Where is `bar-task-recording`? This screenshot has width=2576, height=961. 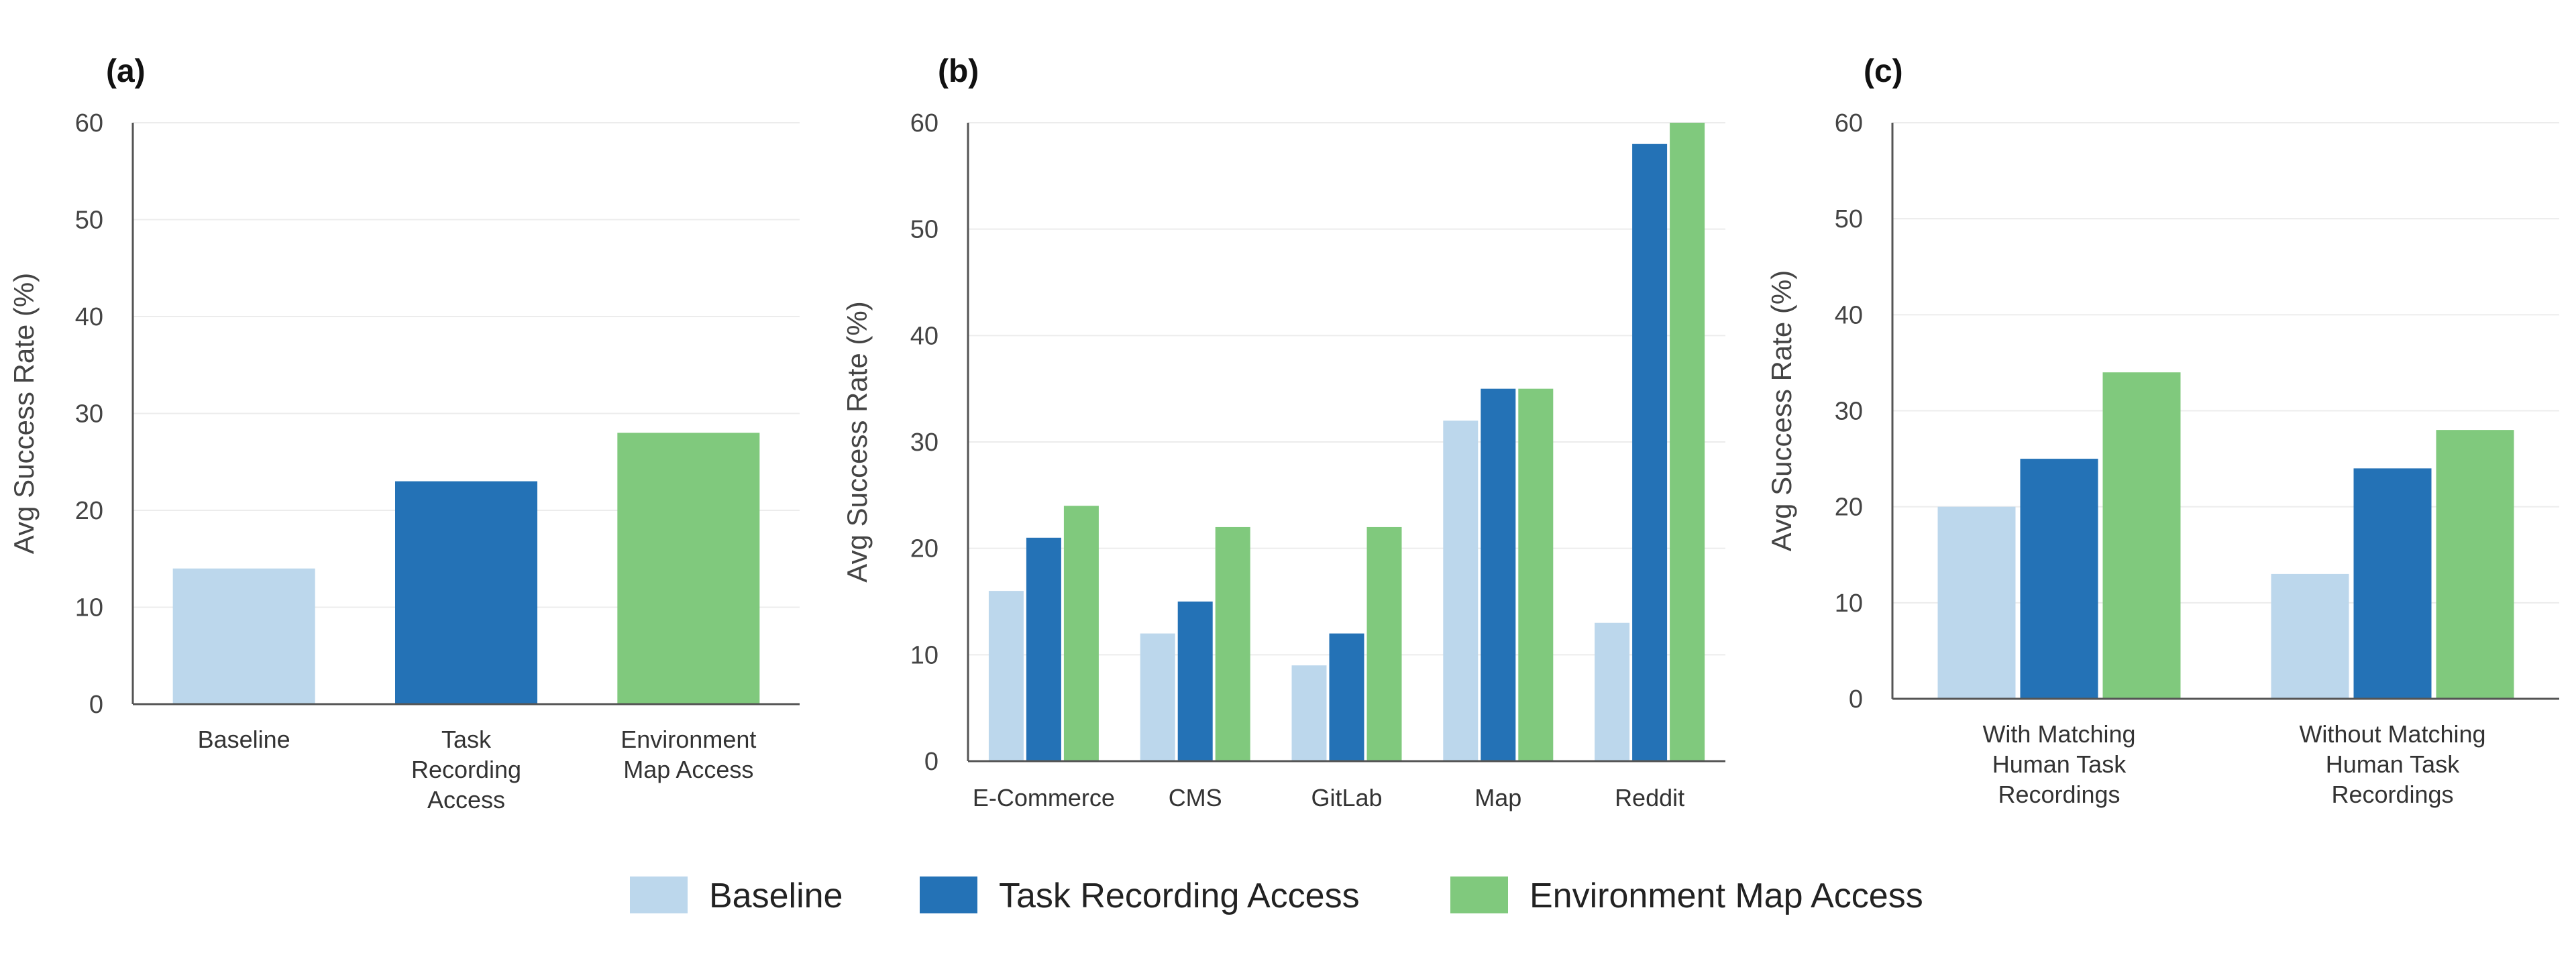 bar-task-recording is located at coordinates (466, 593).